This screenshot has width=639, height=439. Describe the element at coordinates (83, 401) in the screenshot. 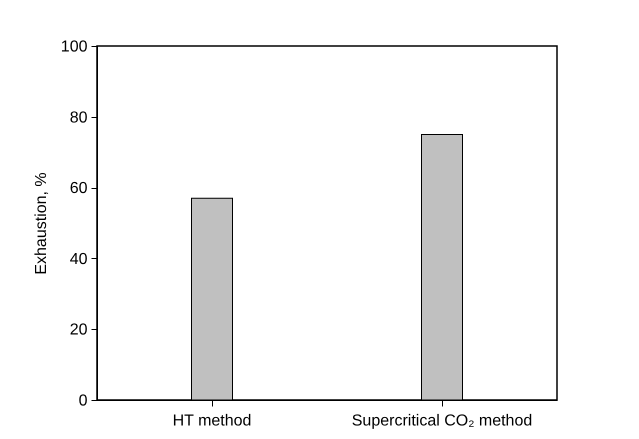

I see `y-tick-label: 0` at that location.